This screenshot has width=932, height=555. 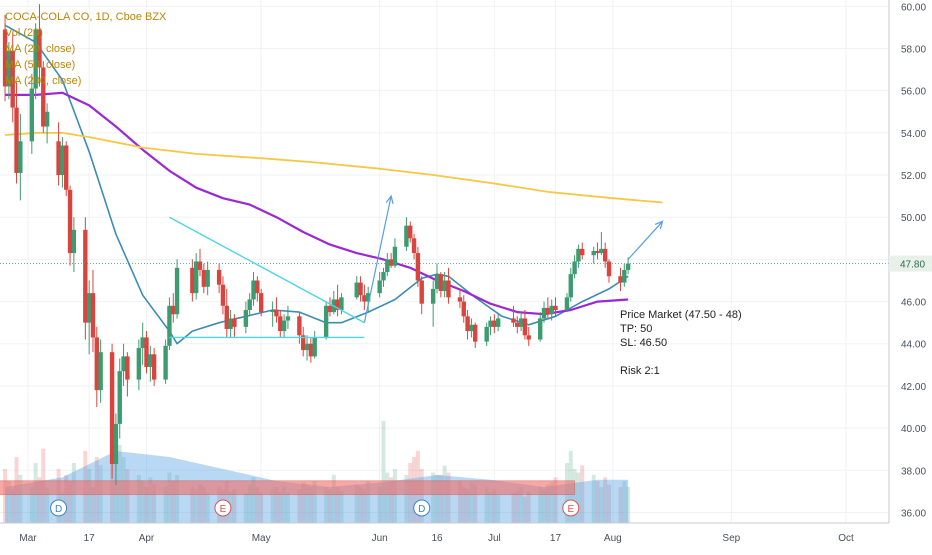 I want to click on legend-ma20: MA (20, close), so click(x=40, y=49).